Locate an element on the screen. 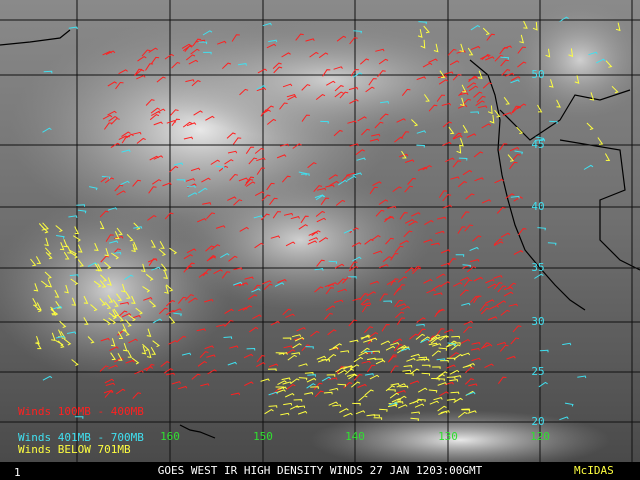 This screenshot has height=480, width=640. longitude-label: 140 is located at coordinates (355, 436).